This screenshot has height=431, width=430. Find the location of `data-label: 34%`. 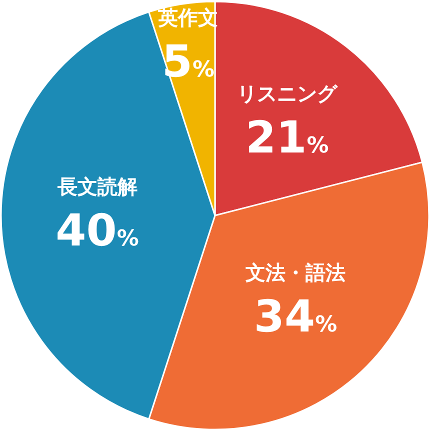

data-label: 34% is located at coordinates (296, 316).